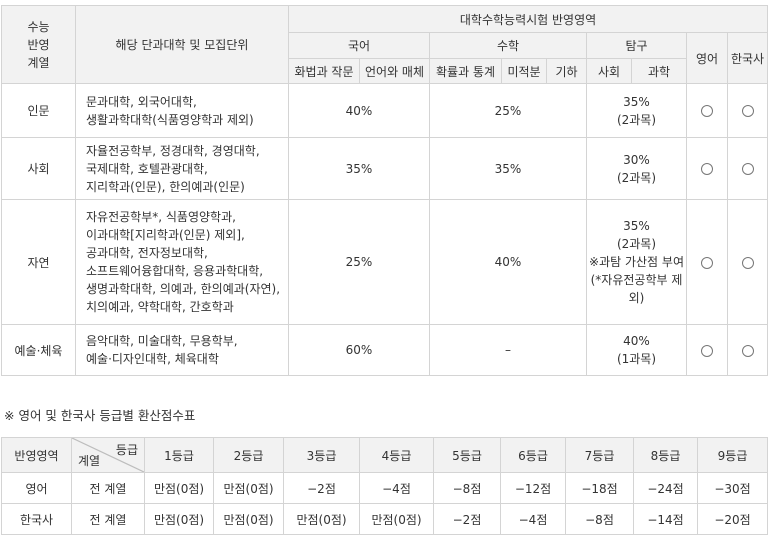 The image size is (773, 536). Describe the element at coordinates (36, 519) in the screenshot. I see `area-cell: 한국사` at that location.